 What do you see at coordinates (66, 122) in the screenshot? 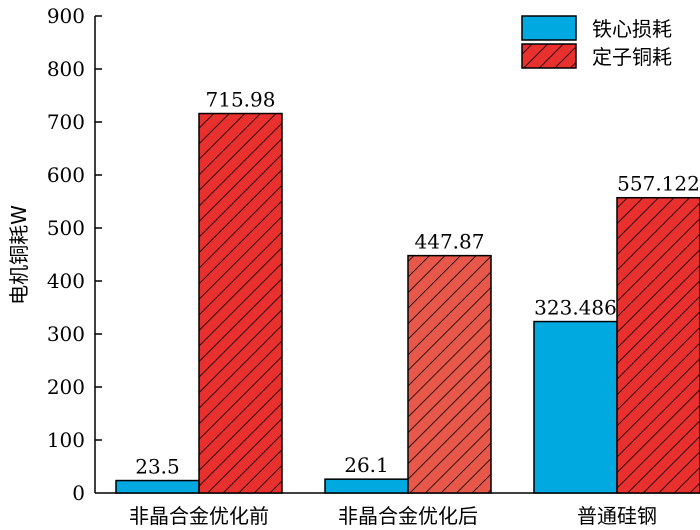
I see `y-tick-label: 700` at bounding box center [66, 122].